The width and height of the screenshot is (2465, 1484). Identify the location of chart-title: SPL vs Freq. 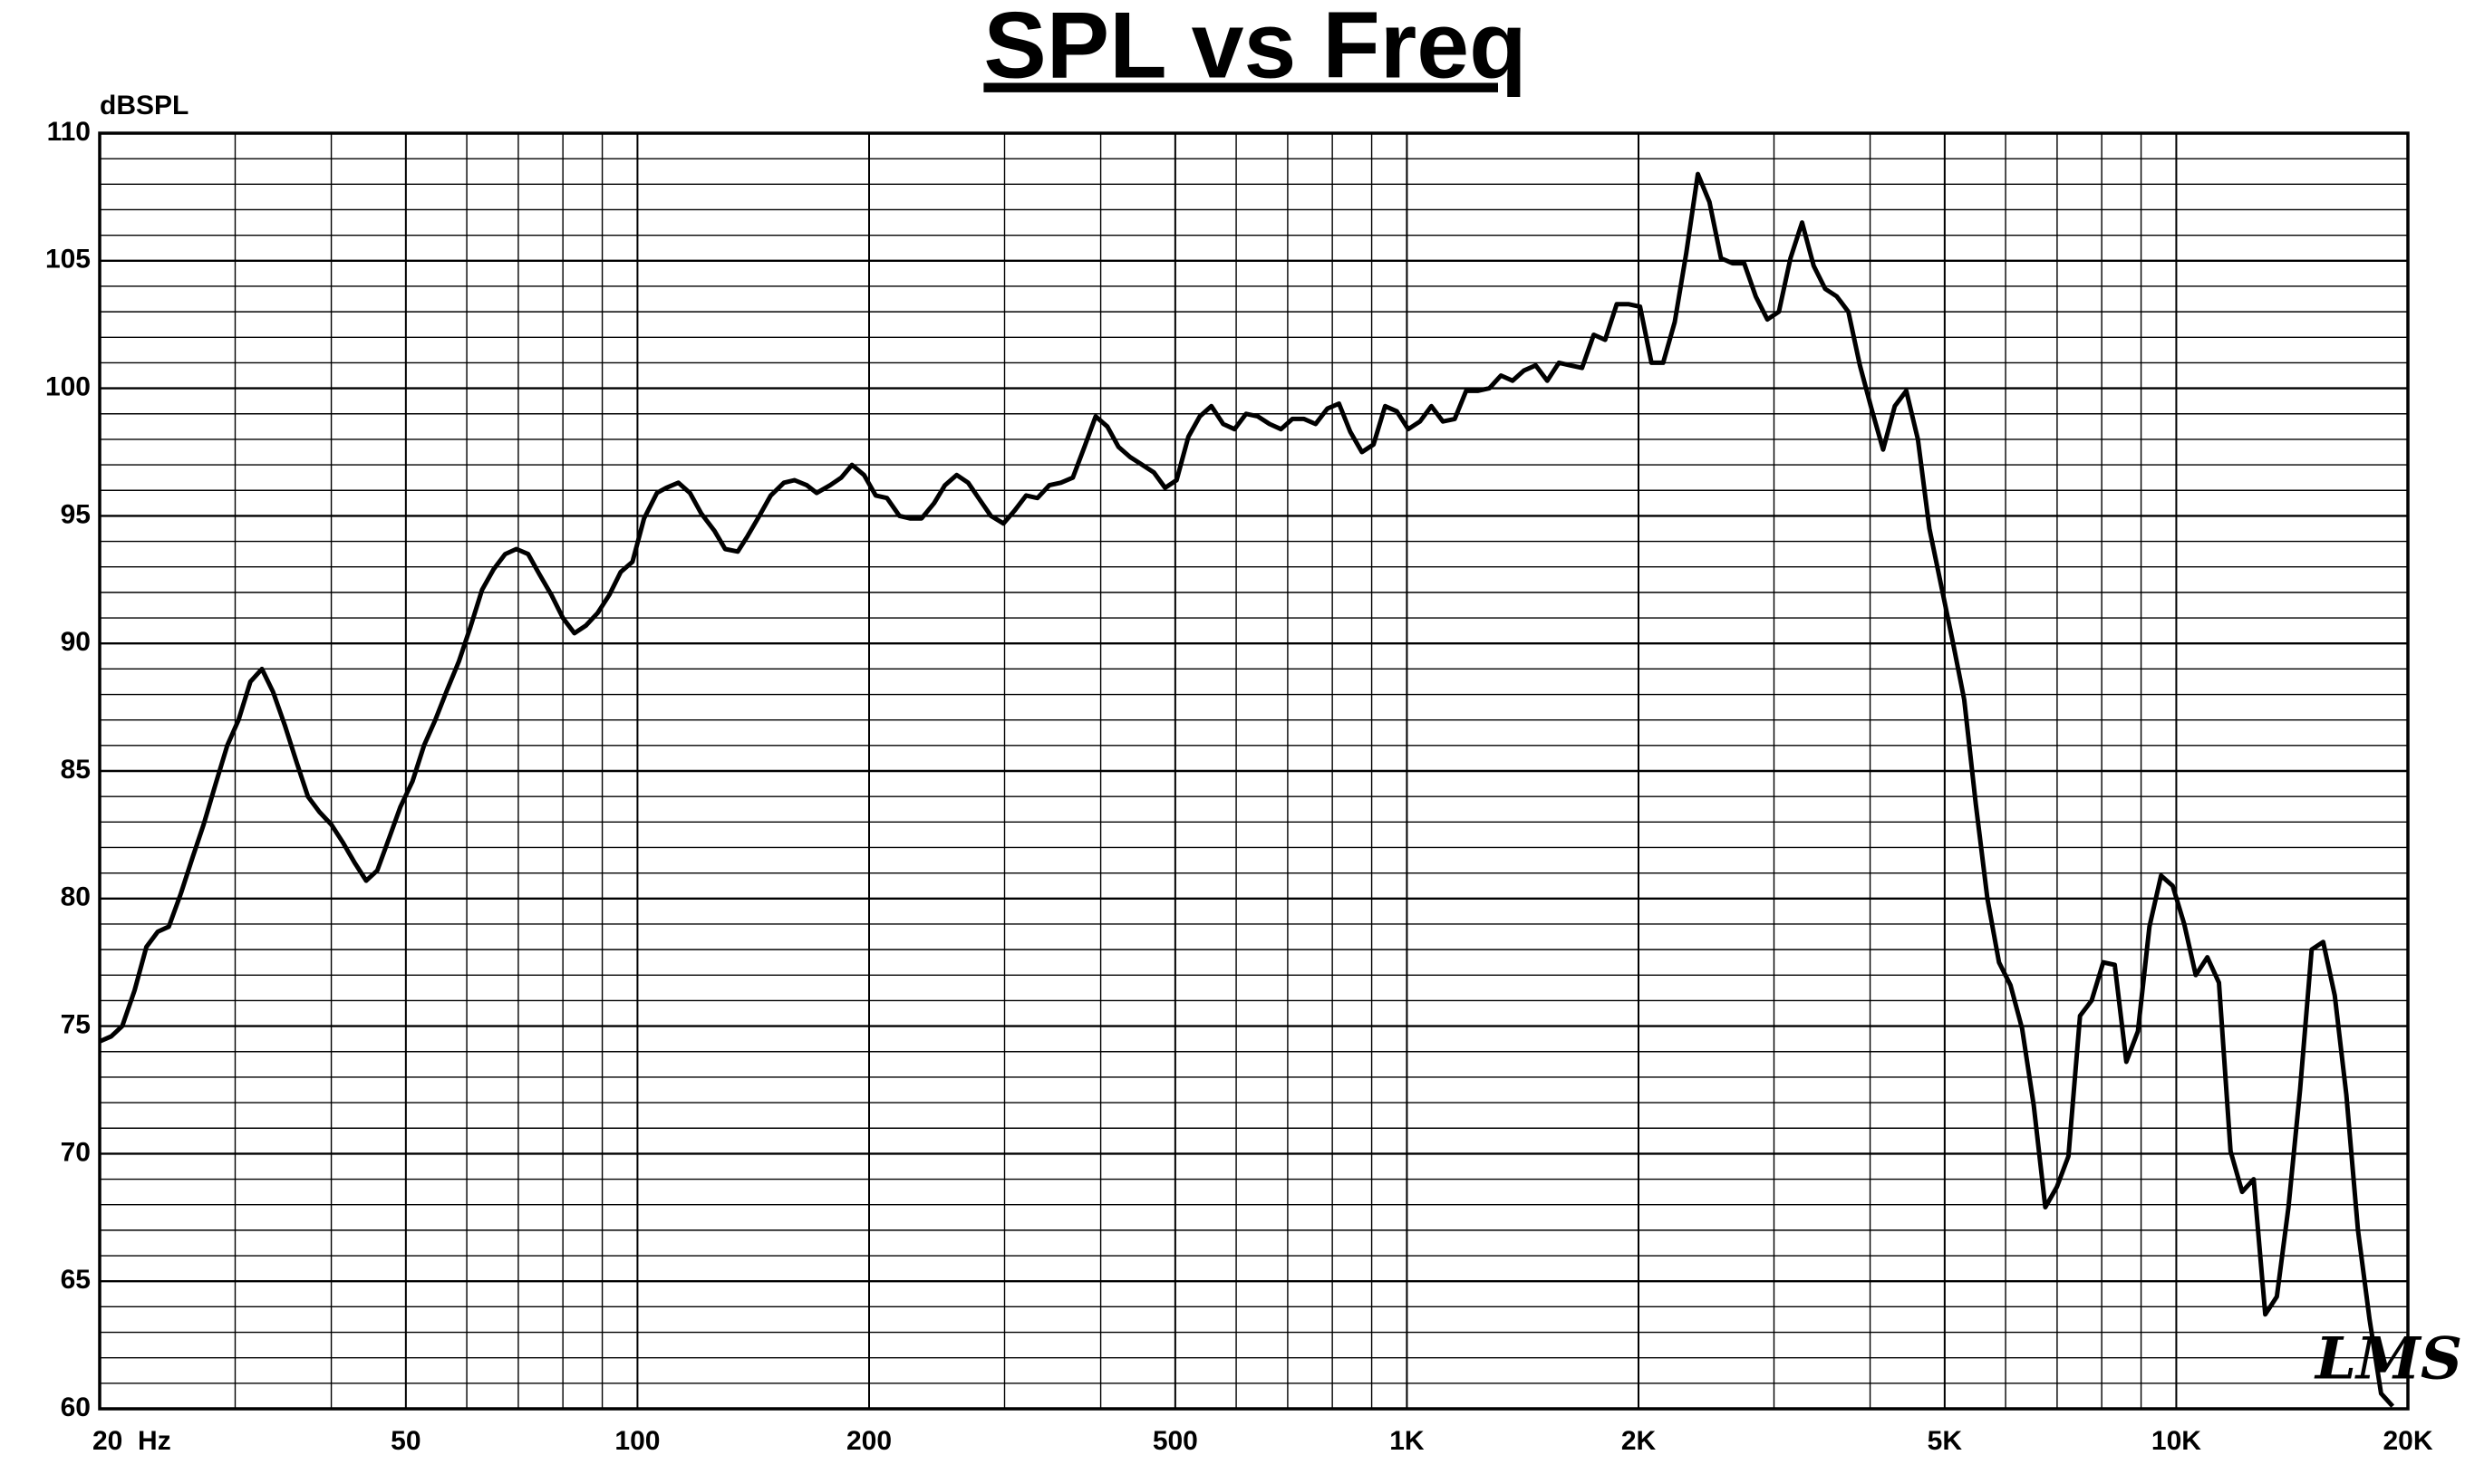
(1254, 49).